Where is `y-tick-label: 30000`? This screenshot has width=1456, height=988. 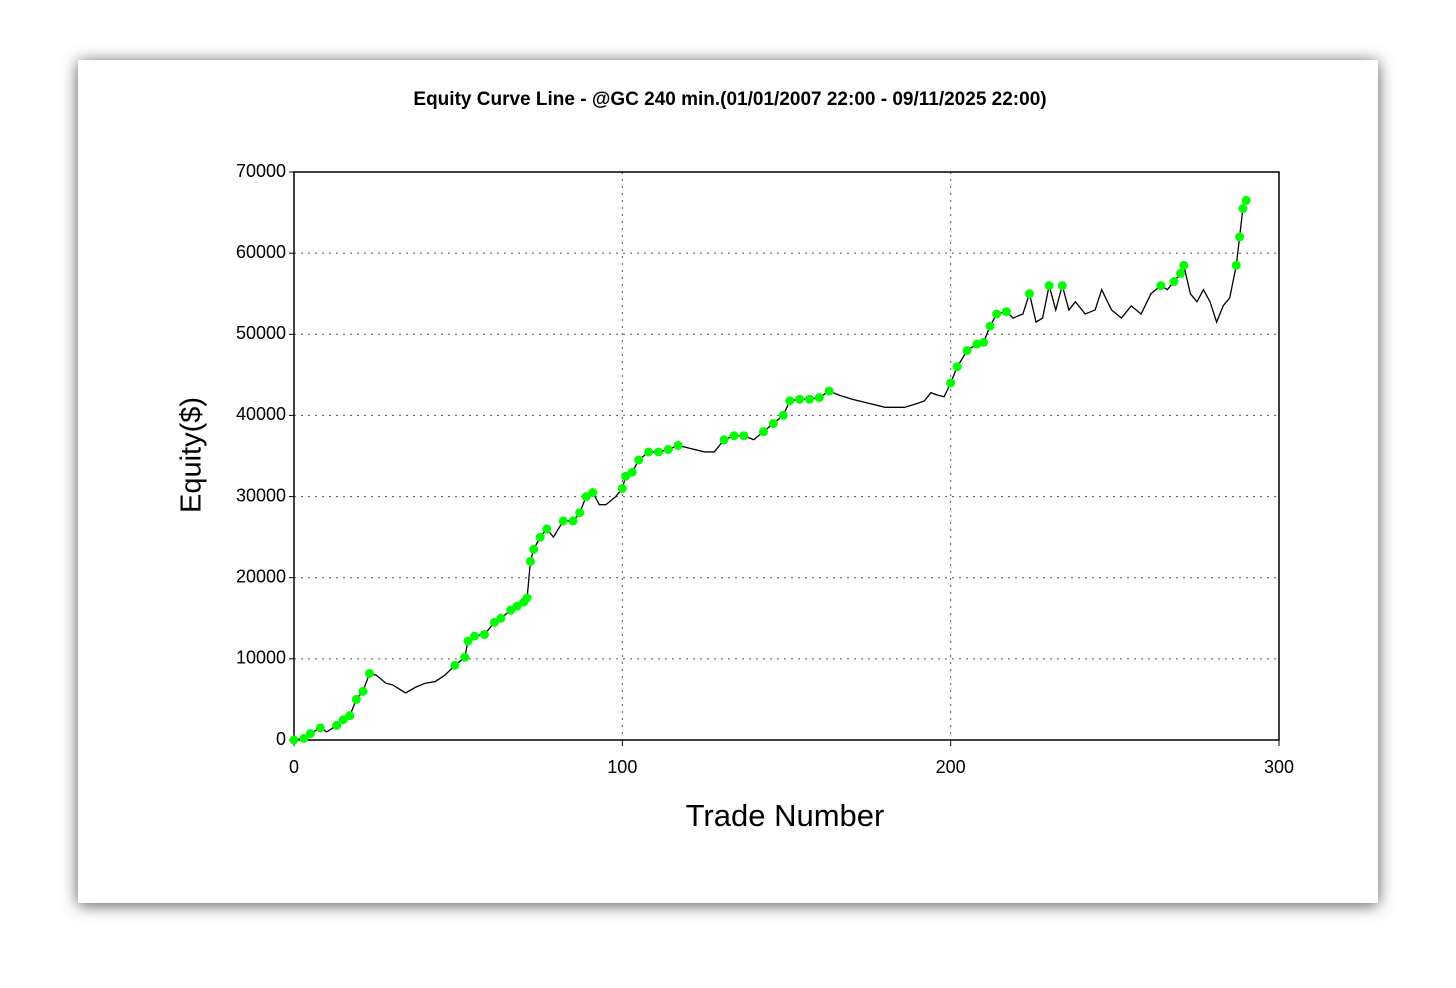
y-tick-label: 30000 is located at coordinates (261, 495).